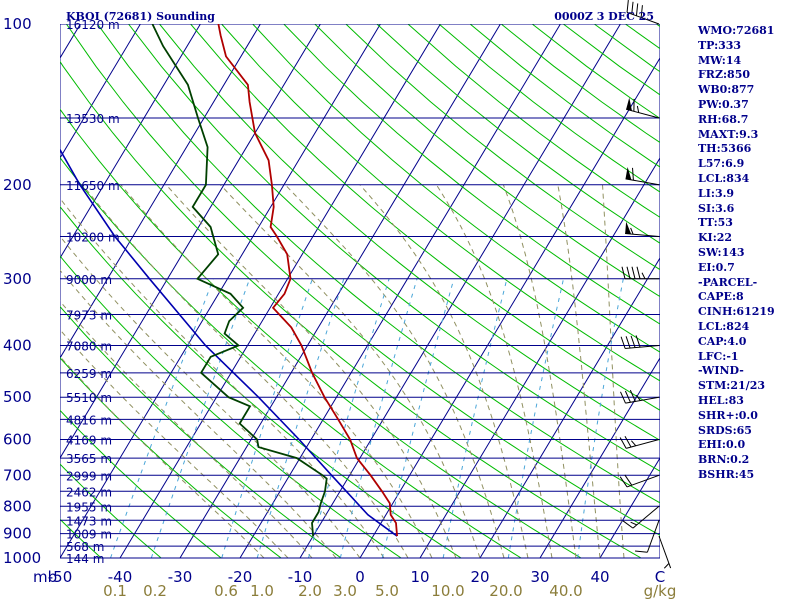  Describe the element at coordinates (360, 577) in the screenshot. I see `temperature-tick-label: 0` at that location.